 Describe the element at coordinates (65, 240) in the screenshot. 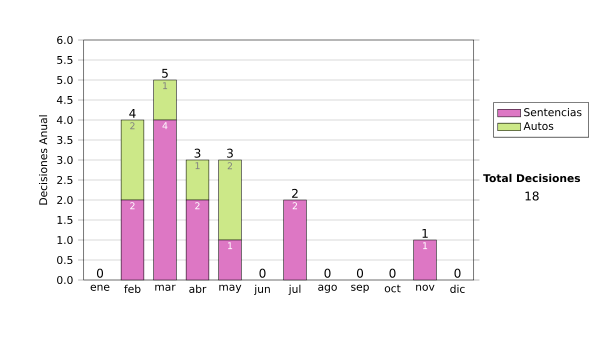

I see `y-tick-label: 1.0` at that location.